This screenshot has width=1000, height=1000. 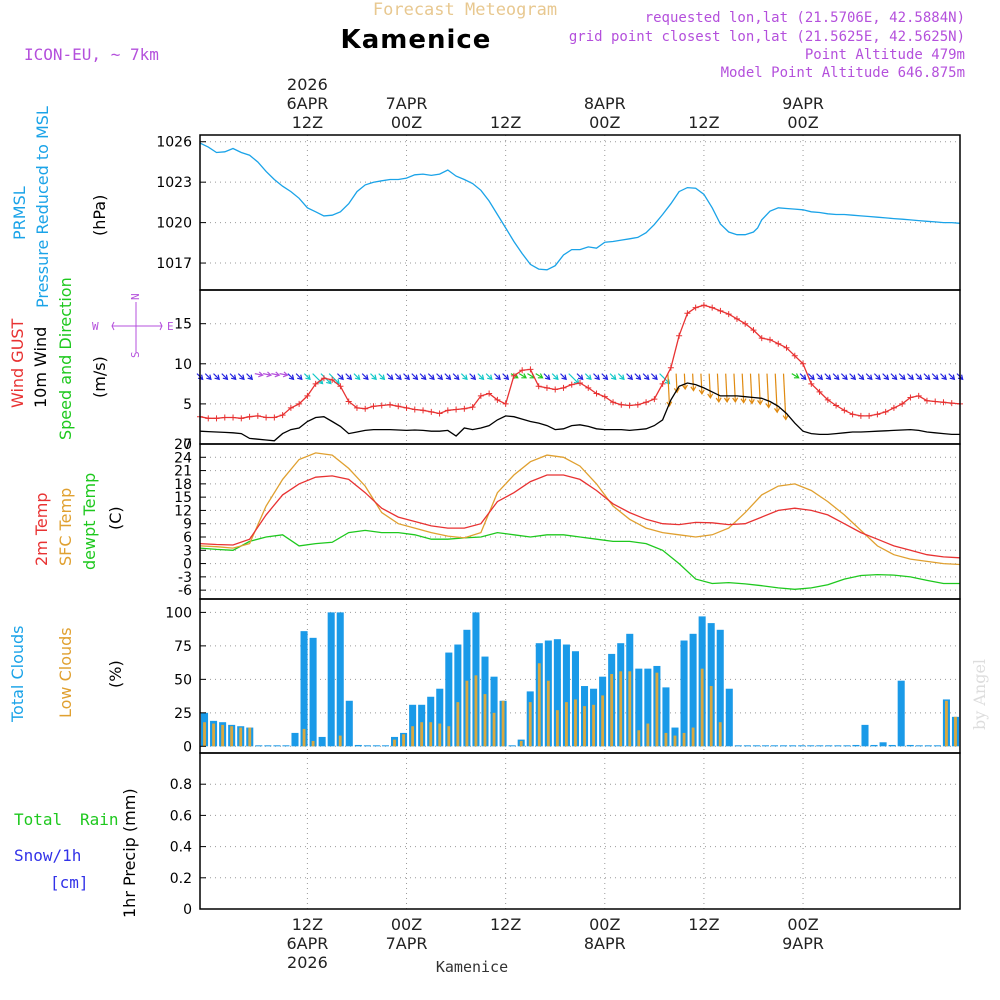 I want to click on header-model-altitude: Model Point Altitude 646.875m, so click(x=843, y=73).